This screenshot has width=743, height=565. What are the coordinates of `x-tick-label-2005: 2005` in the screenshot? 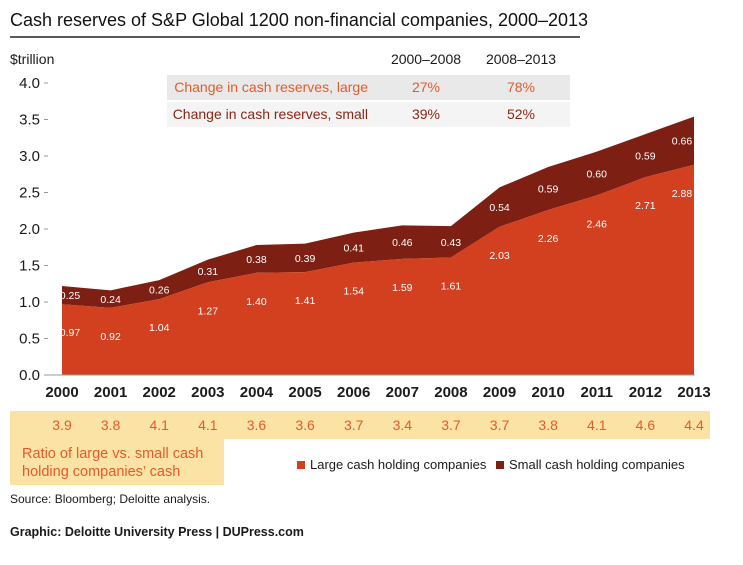 It's located at (304, 392).